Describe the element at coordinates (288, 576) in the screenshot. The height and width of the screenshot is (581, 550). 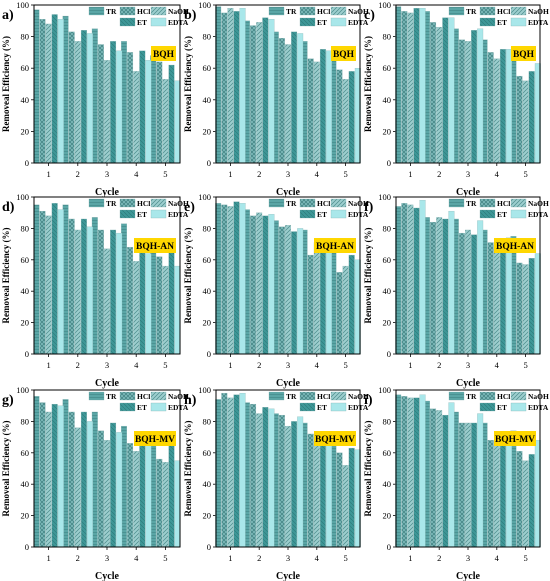
I see `x-axis-label: Cycle` at that location.